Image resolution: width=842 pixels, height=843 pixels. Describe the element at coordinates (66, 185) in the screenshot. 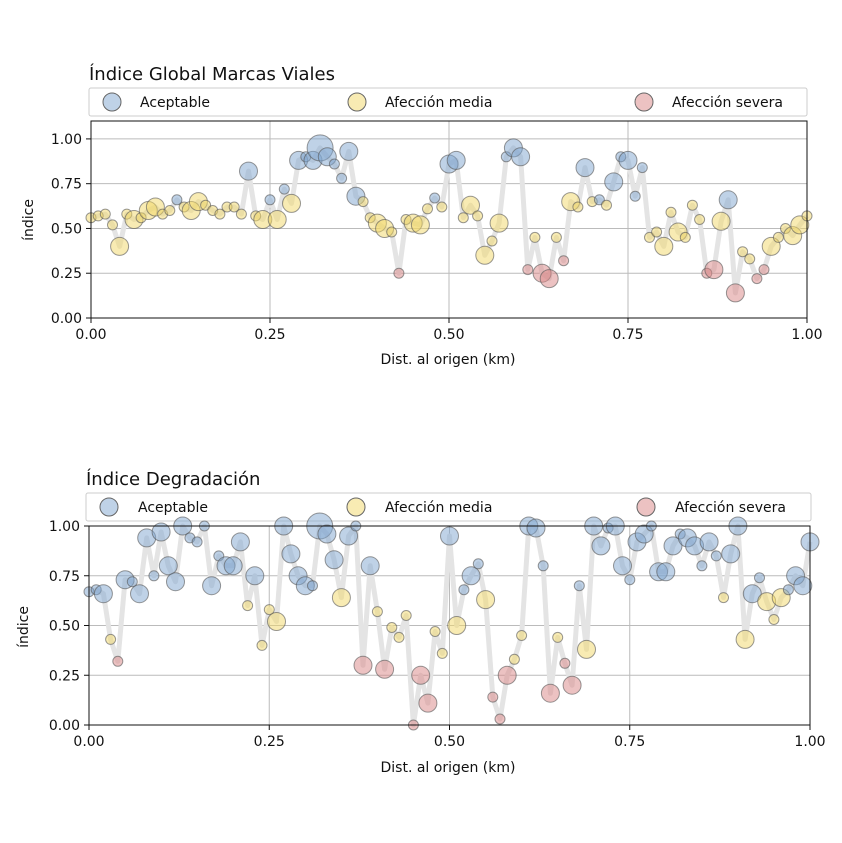

I see `y-tick-label: 0.75` at that location.